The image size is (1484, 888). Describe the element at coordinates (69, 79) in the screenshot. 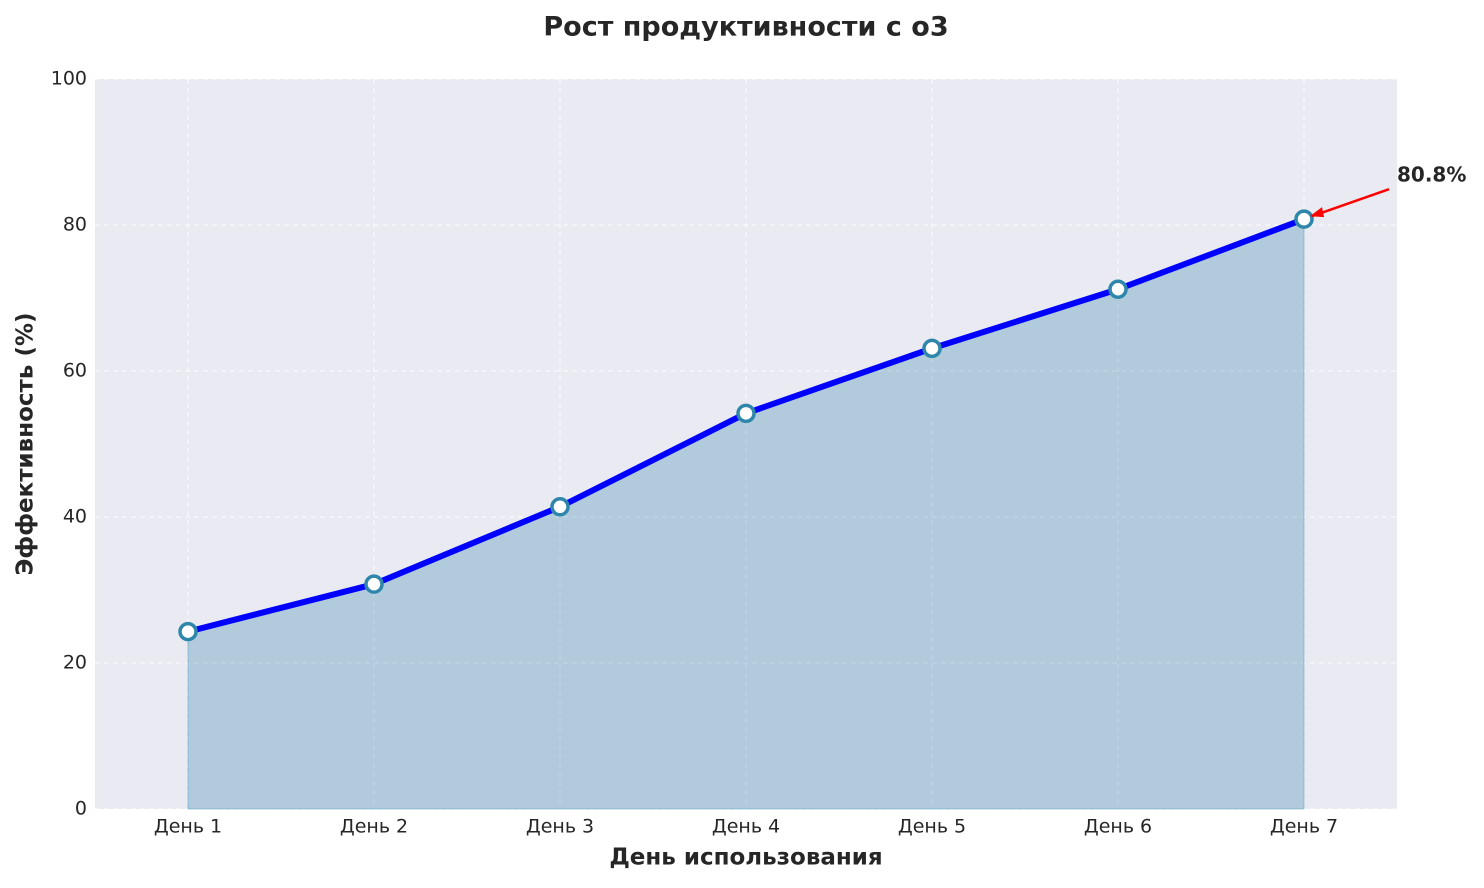

I see `y-tick-label: 100` at that location.